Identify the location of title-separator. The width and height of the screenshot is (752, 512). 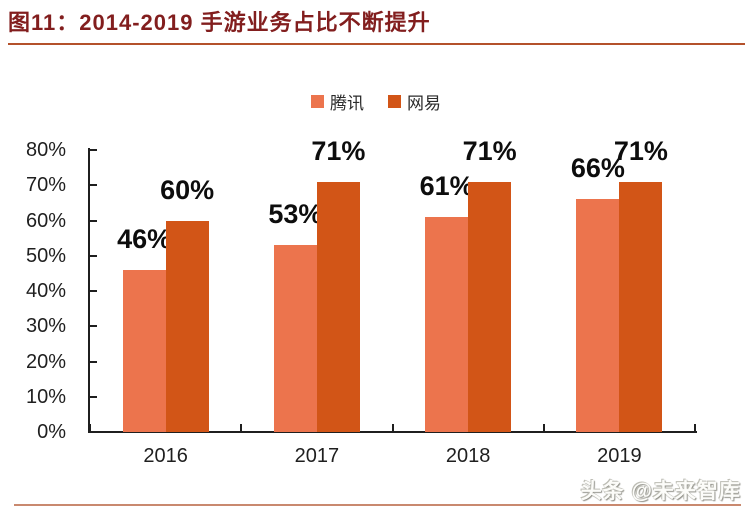
(376, 44).